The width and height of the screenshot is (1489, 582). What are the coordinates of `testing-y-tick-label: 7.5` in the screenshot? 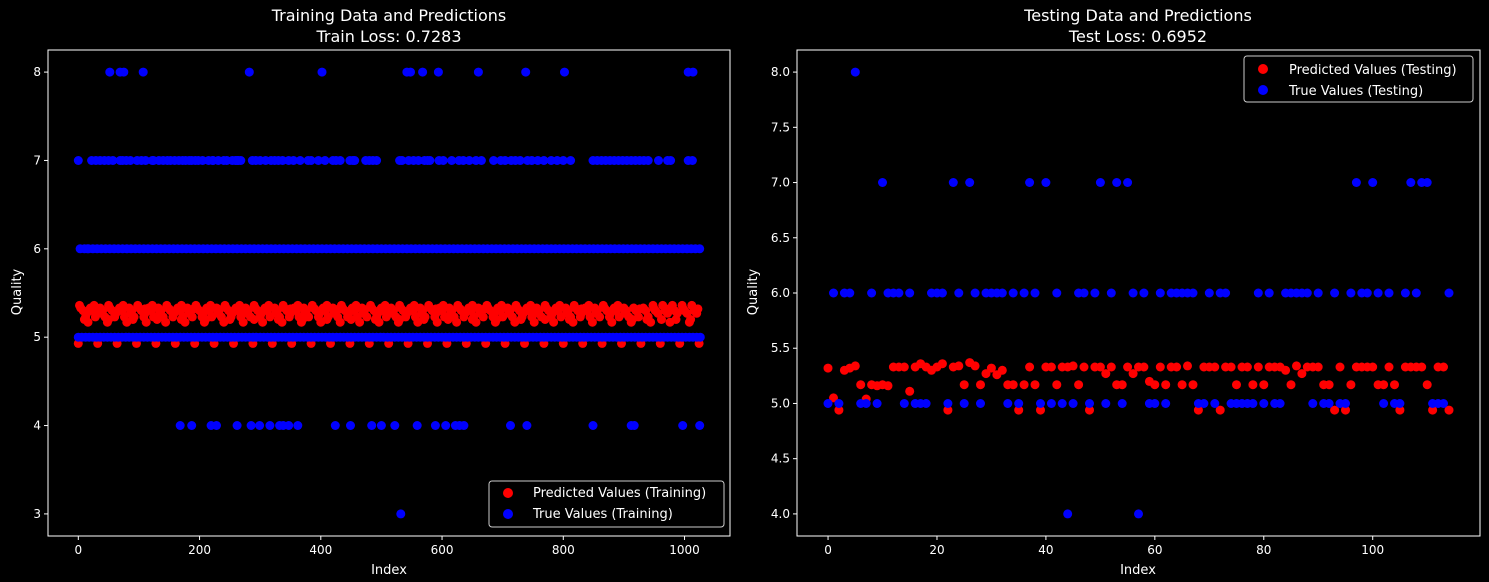 It's located at (780, 127).